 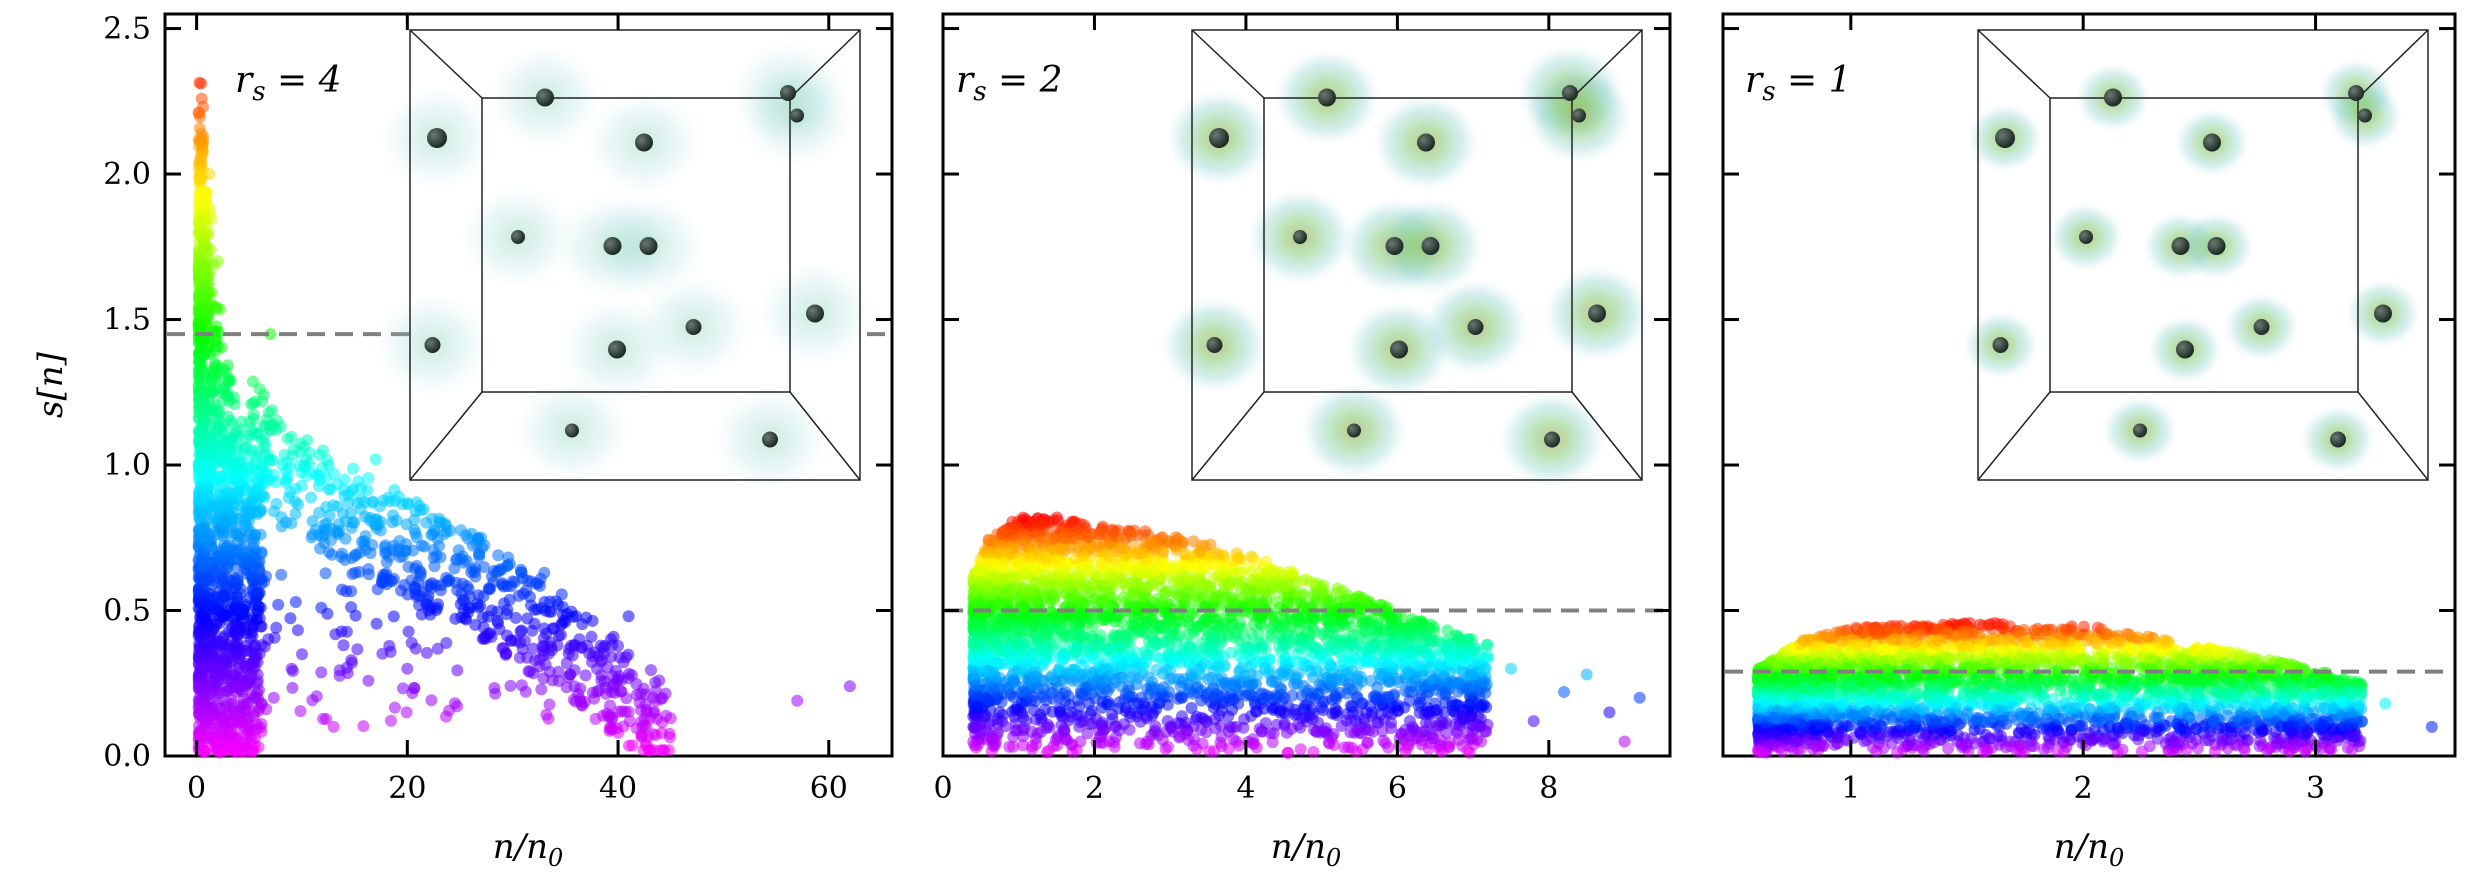 What do you see at coordinates (127, 320) in the screenshot?
I see `y-tick-label: 1.5` at bounding box center [127, 320].